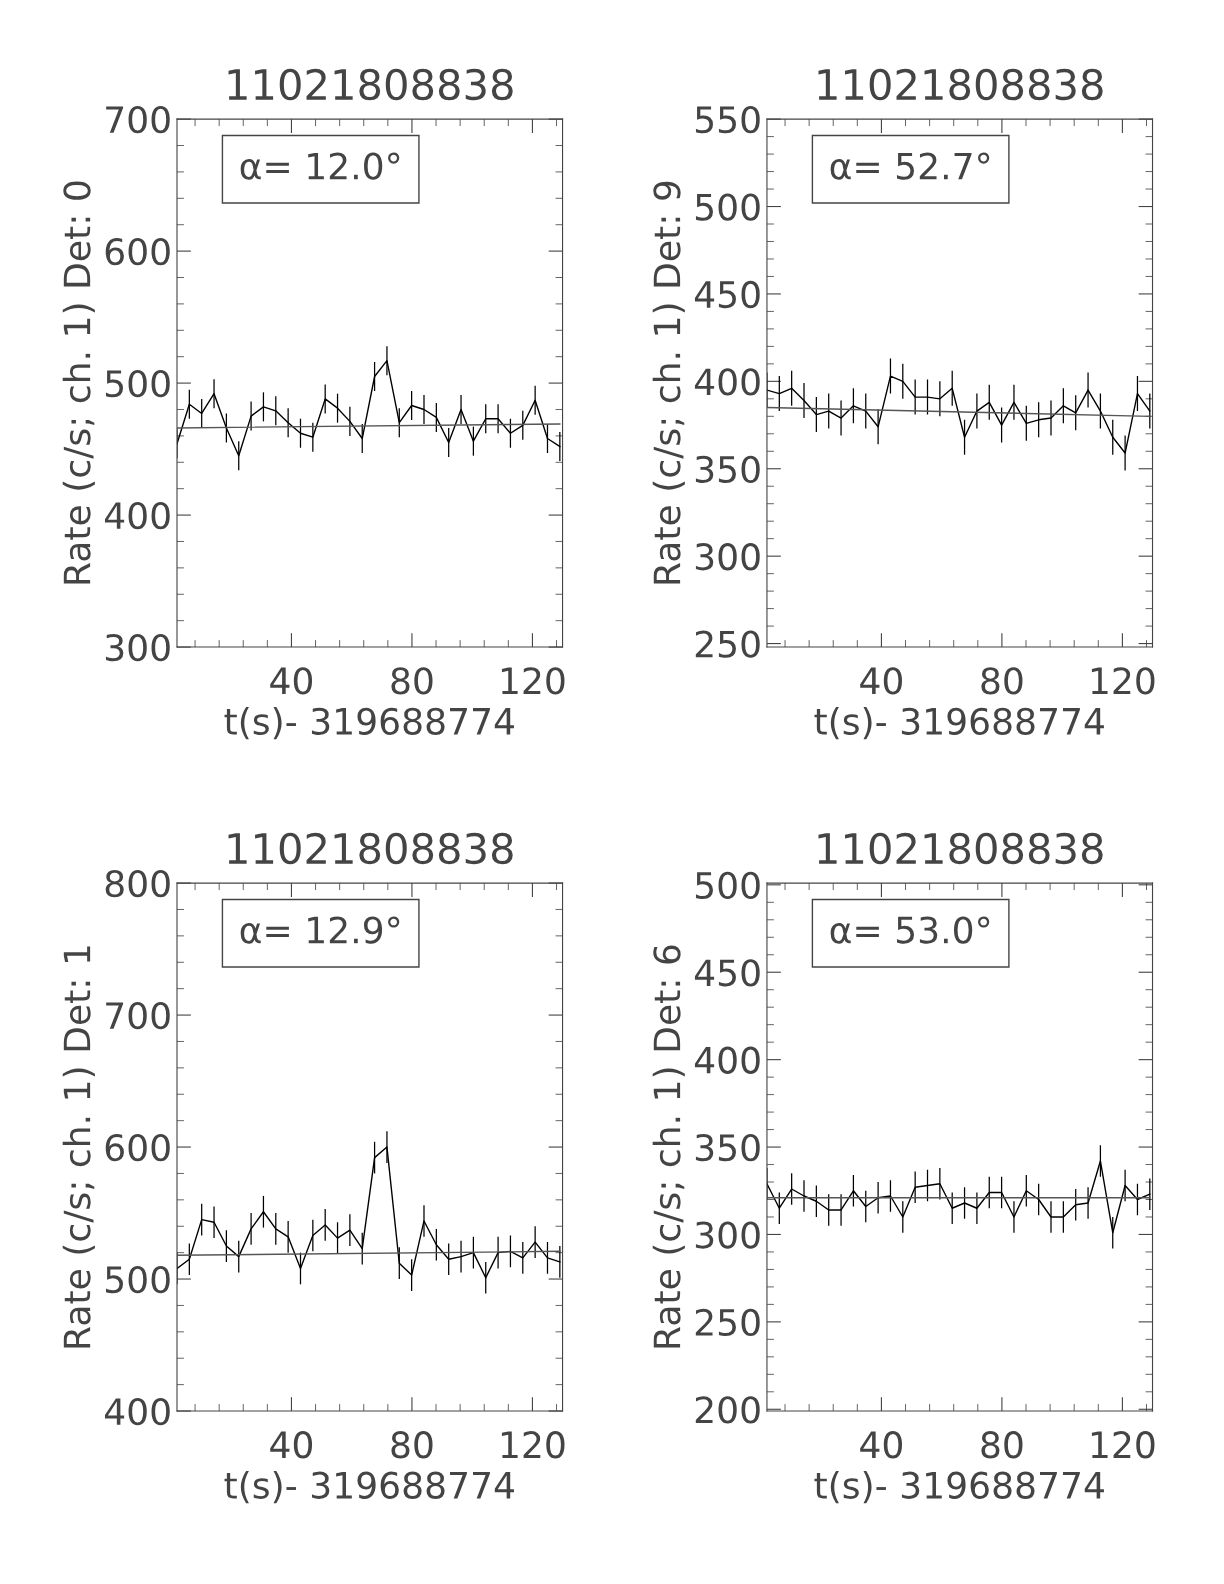 The width and height of the screenshot is (1224, 1584). I want to click on y-axis-title: Rate (c/s; ch. 1) Det: 9, so click(668, 382).